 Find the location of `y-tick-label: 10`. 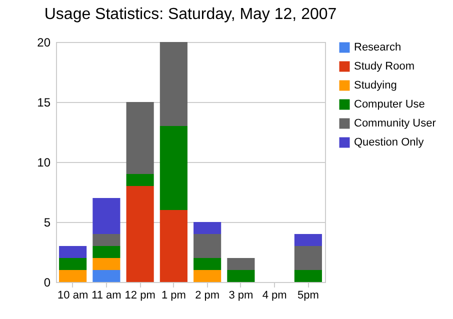

y-tick-label: 10 is located at coordinates (44, 163).